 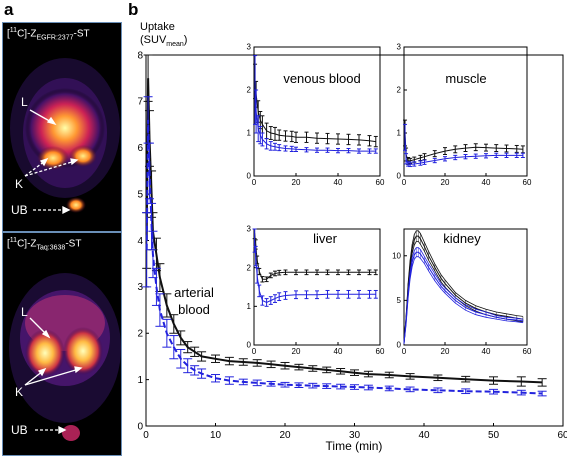 I want to click on series-line-egfr, so click(x=463, y=289).